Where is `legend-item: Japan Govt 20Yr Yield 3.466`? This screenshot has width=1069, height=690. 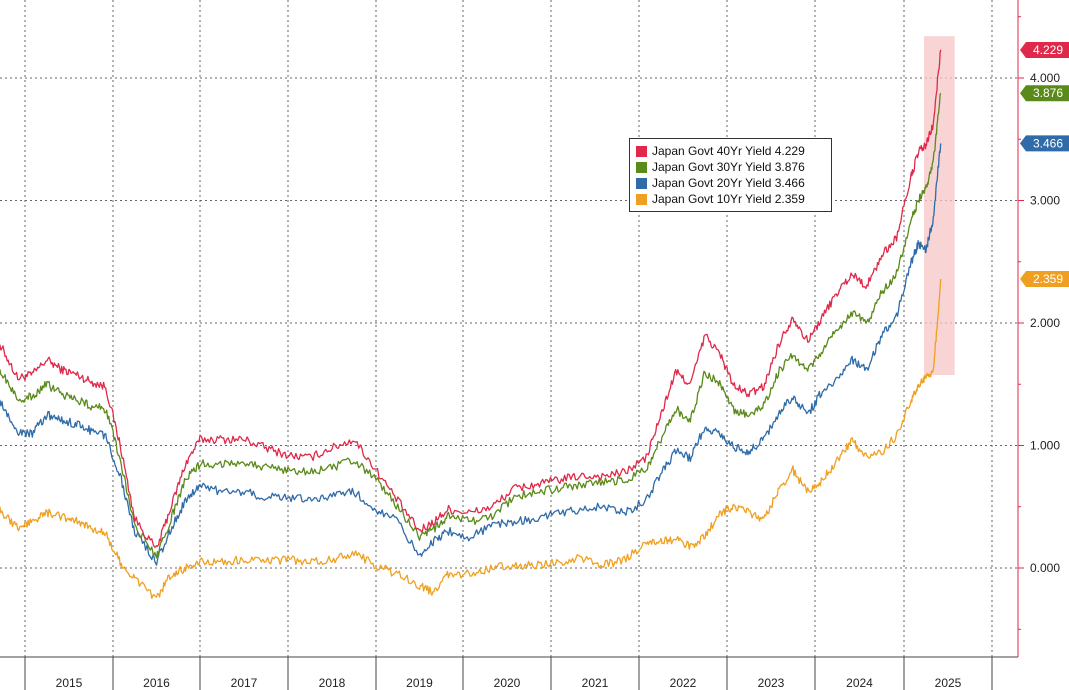 legend-item: Japan Govt 20Yr Yield 3.466 is located at coordinates (730, 183).